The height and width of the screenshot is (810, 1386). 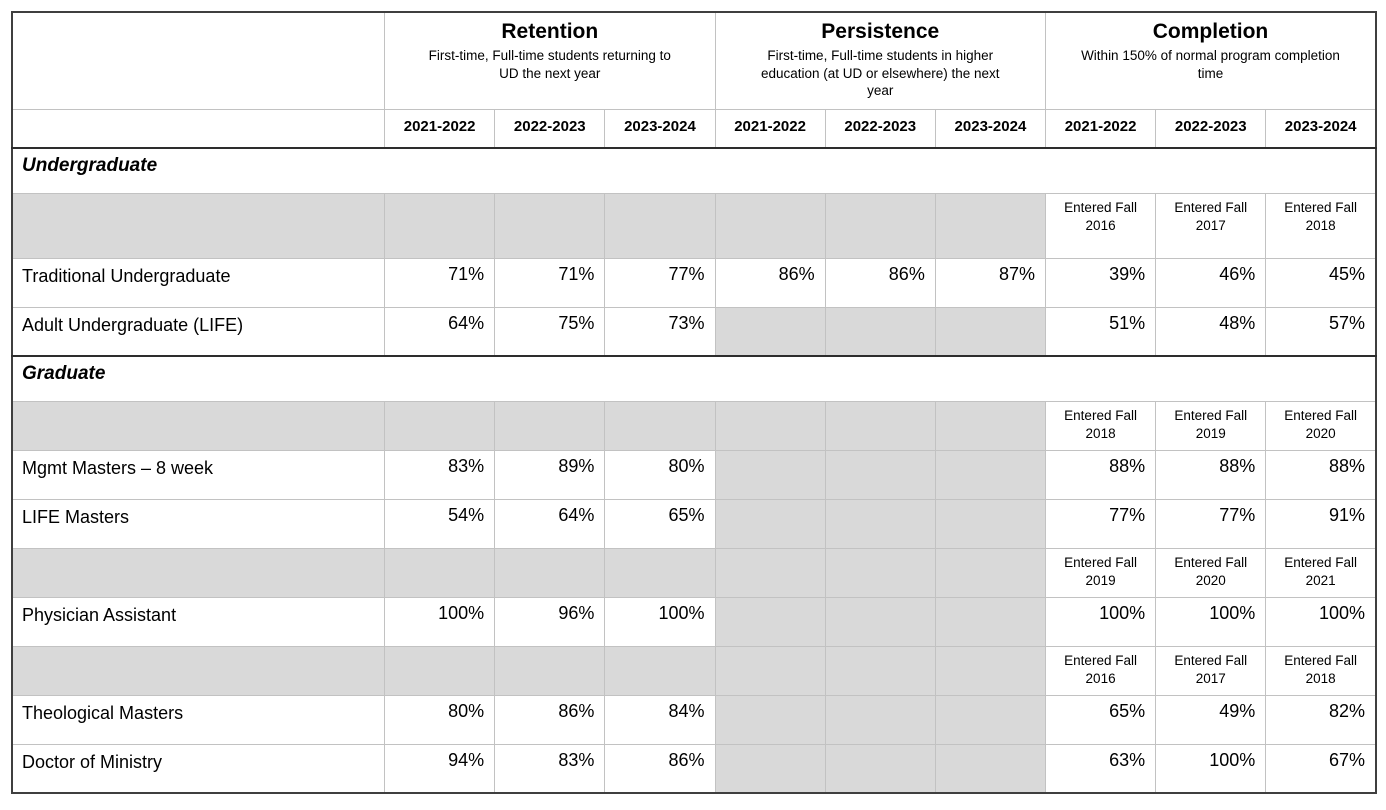 What do you see at coordinates (694, 378) in the screenshot?
I see `section-label: Graduate` at bounding box center [694, 378].